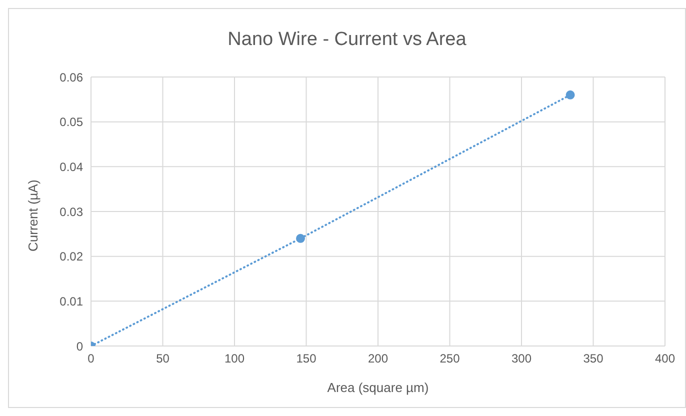 The width and height of the screenshot is (686, 416). Describe the element at coordinates (33, 216) in the screenshot. I see `y-axis-title: Current (µA)` at that location.